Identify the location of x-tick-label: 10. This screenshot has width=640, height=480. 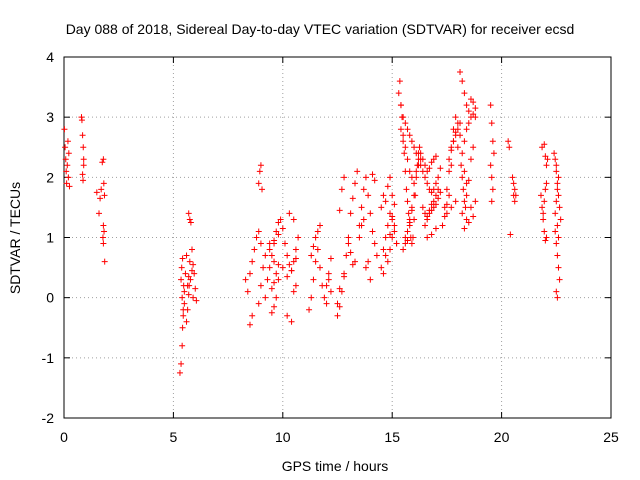
(283, 437).